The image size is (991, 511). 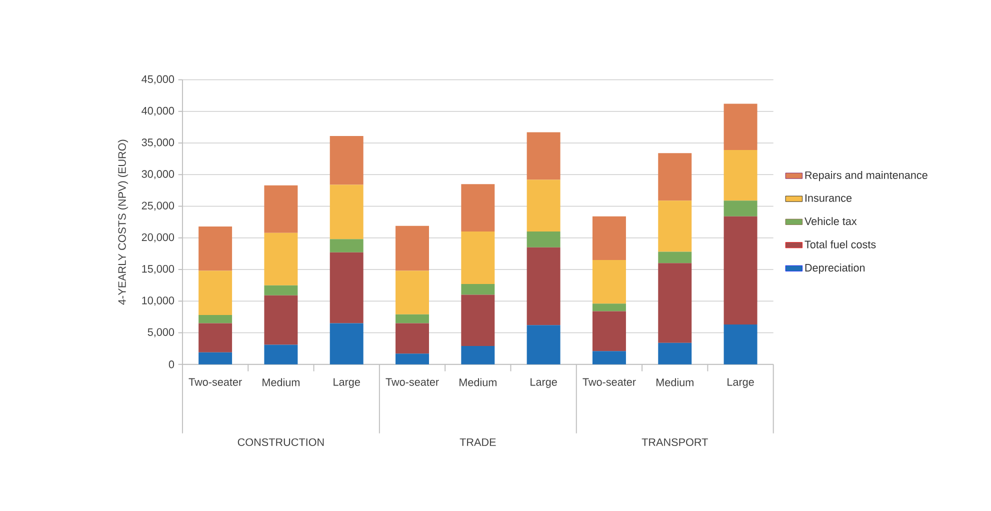 What do you see at coordinates (123, 222) in the screenshot?
I see `y-axis-title: 4-YEARLY COSTS (NPV) (EURO)` at bounding box center [123, 222].